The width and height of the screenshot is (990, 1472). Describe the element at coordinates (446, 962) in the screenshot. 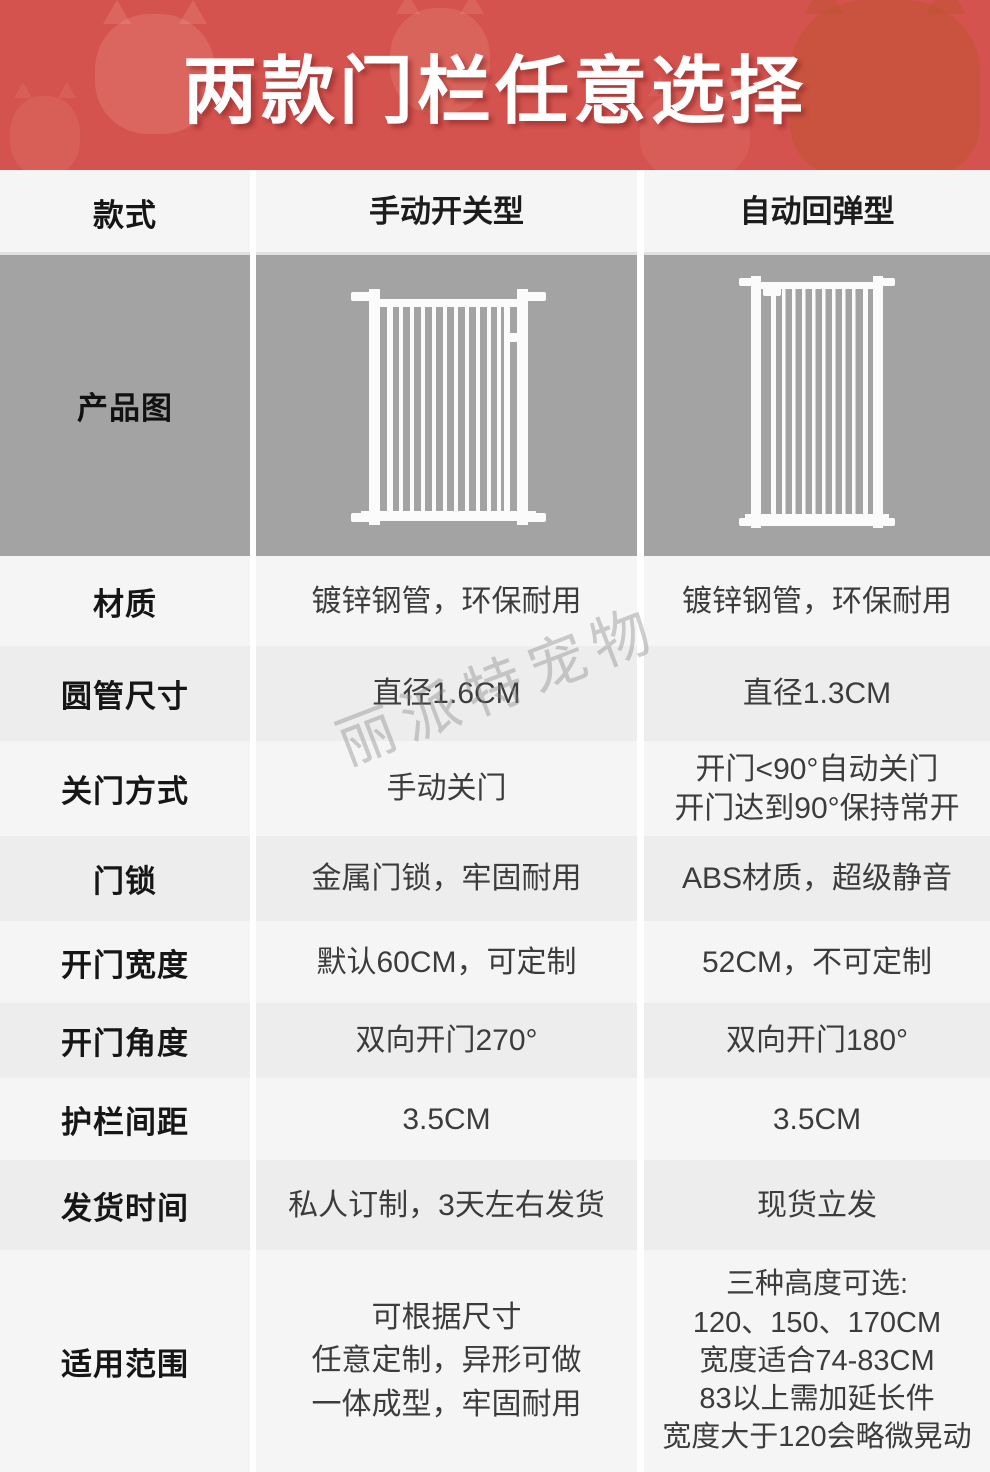

I see `manual-opening-width: 默认60CM，可定制` at that location.